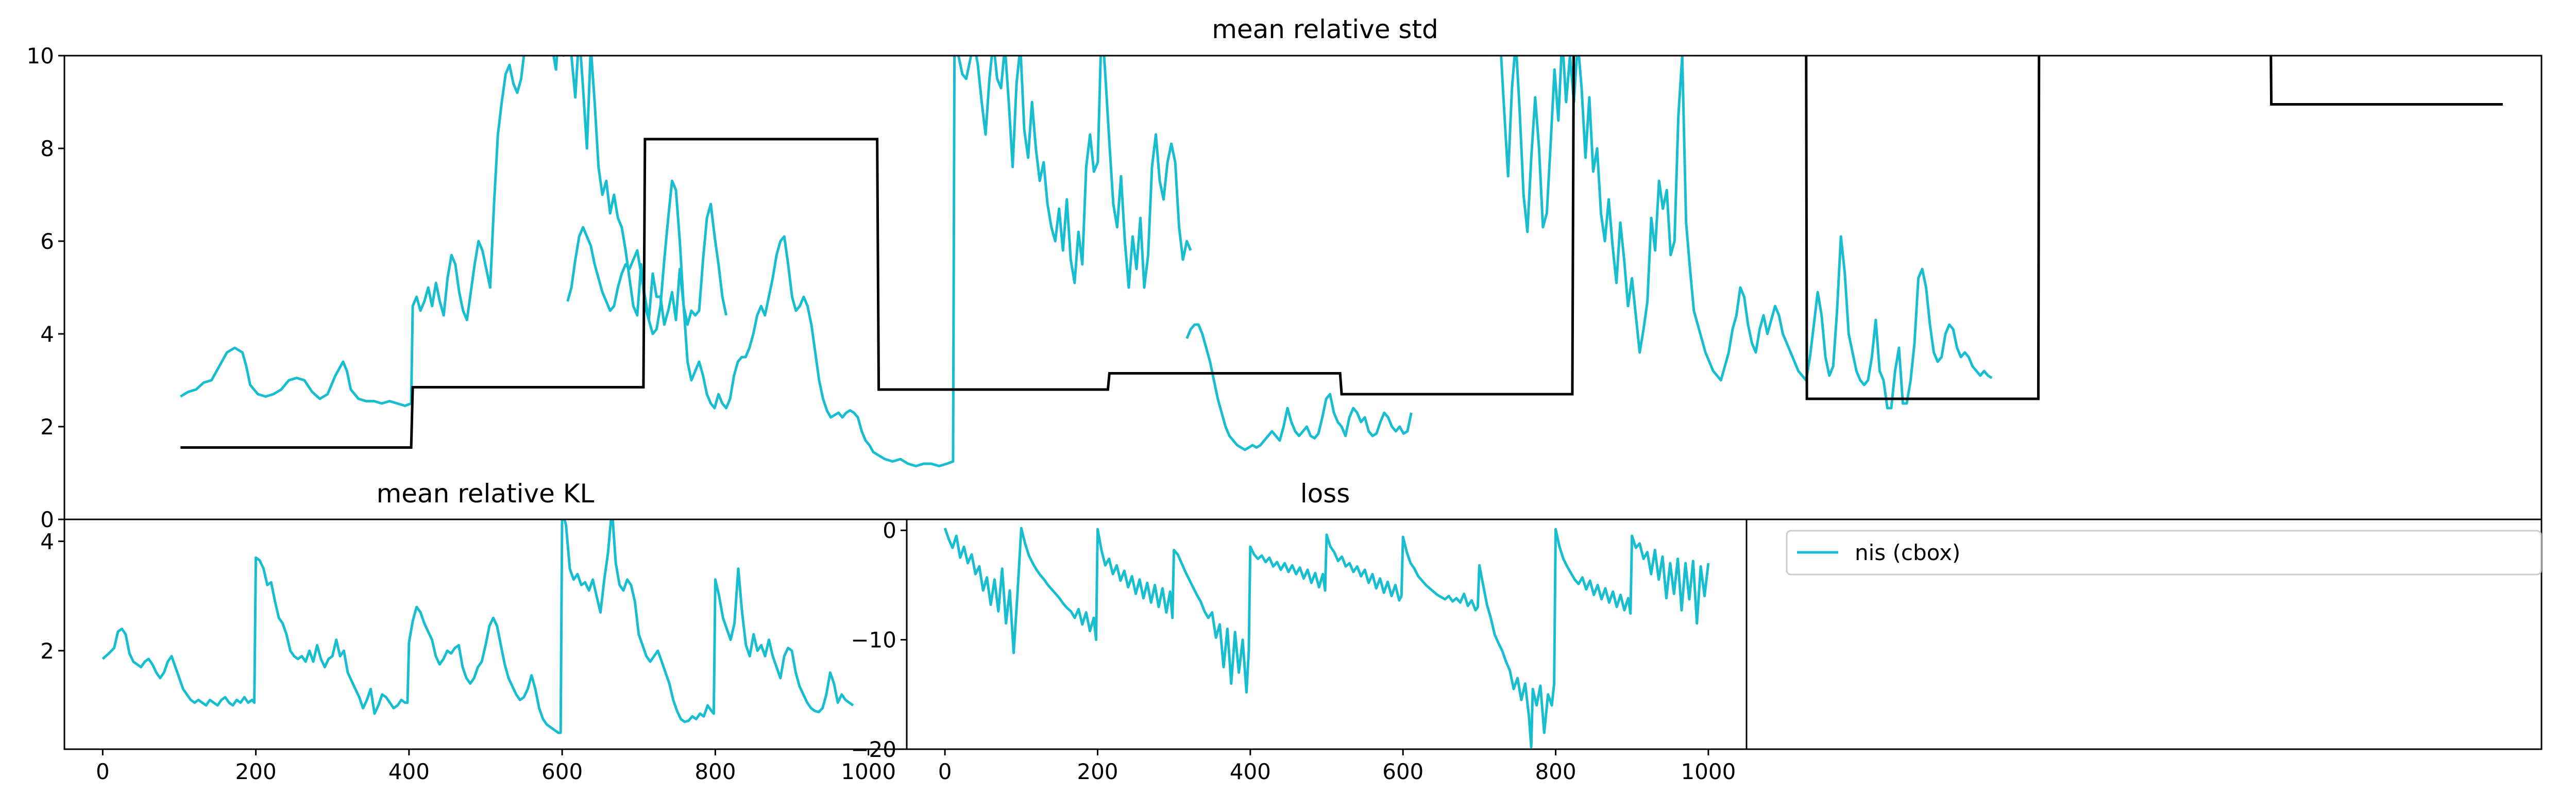 The image size is (2576, 810). What do you see at coordinates (2144, 634) in the screenshot?
I see `legend-axes-frame` at bounding box center [2144, 634].